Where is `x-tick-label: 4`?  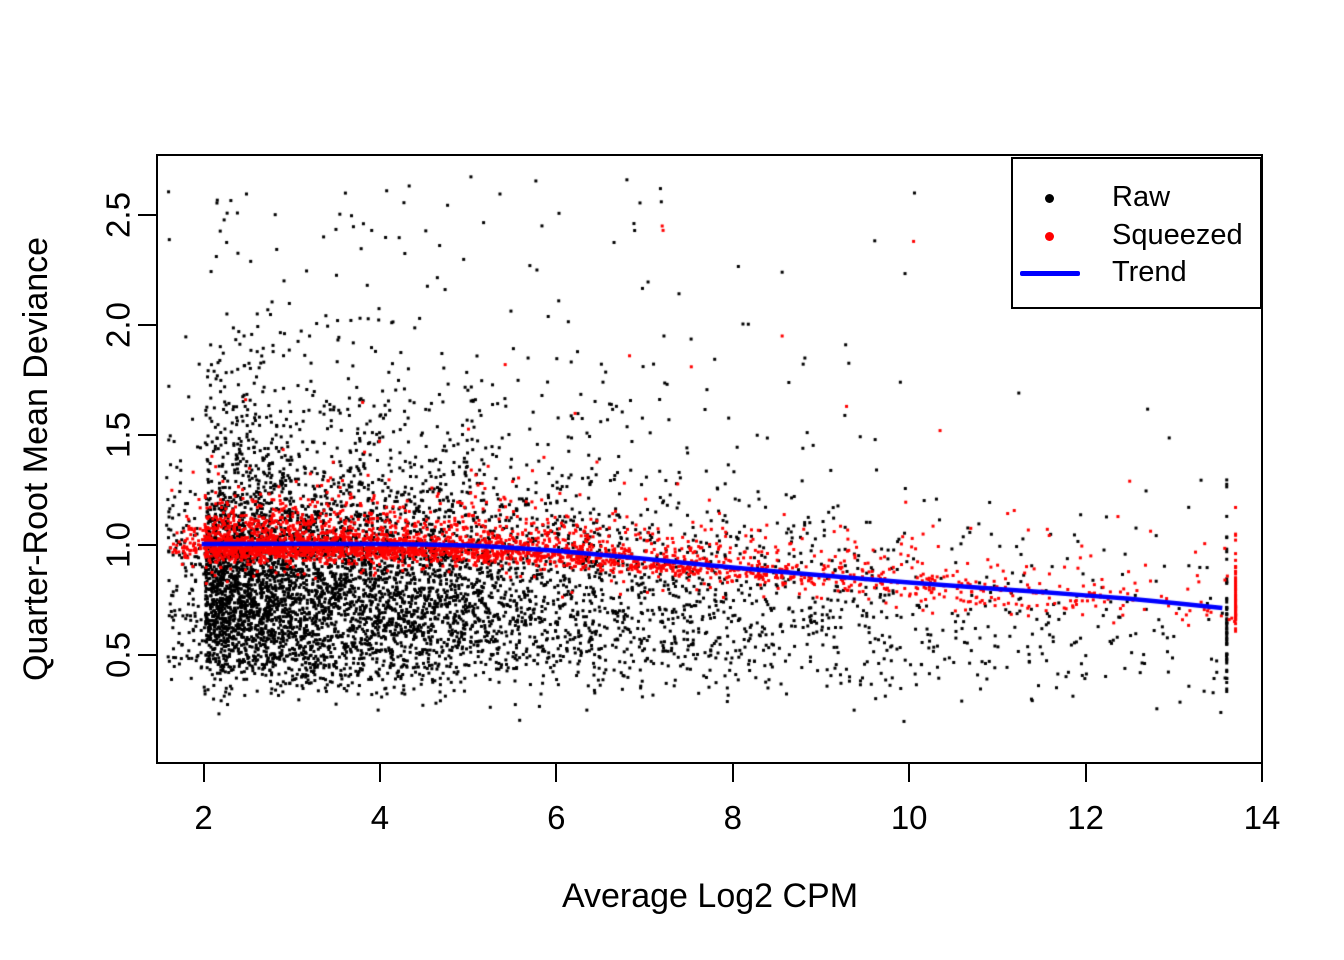
x-tick-label: 4 is located at coordinates (380, 817).